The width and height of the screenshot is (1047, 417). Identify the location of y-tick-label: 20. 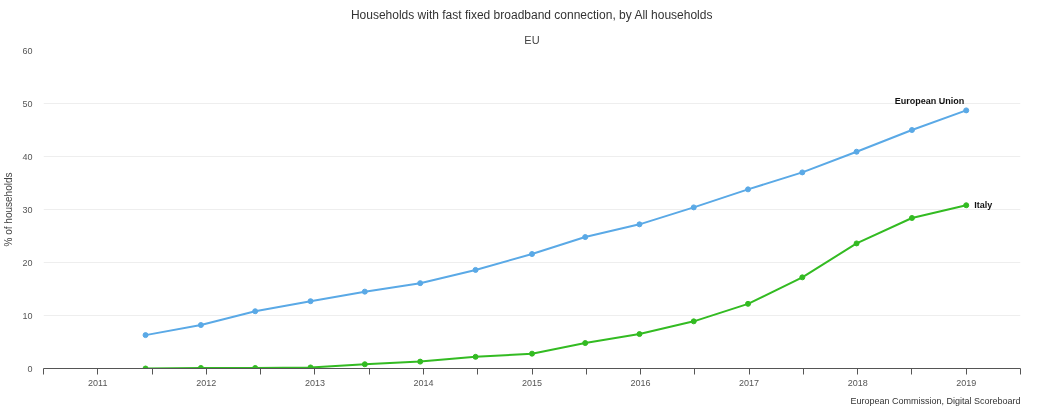
(27, 262).